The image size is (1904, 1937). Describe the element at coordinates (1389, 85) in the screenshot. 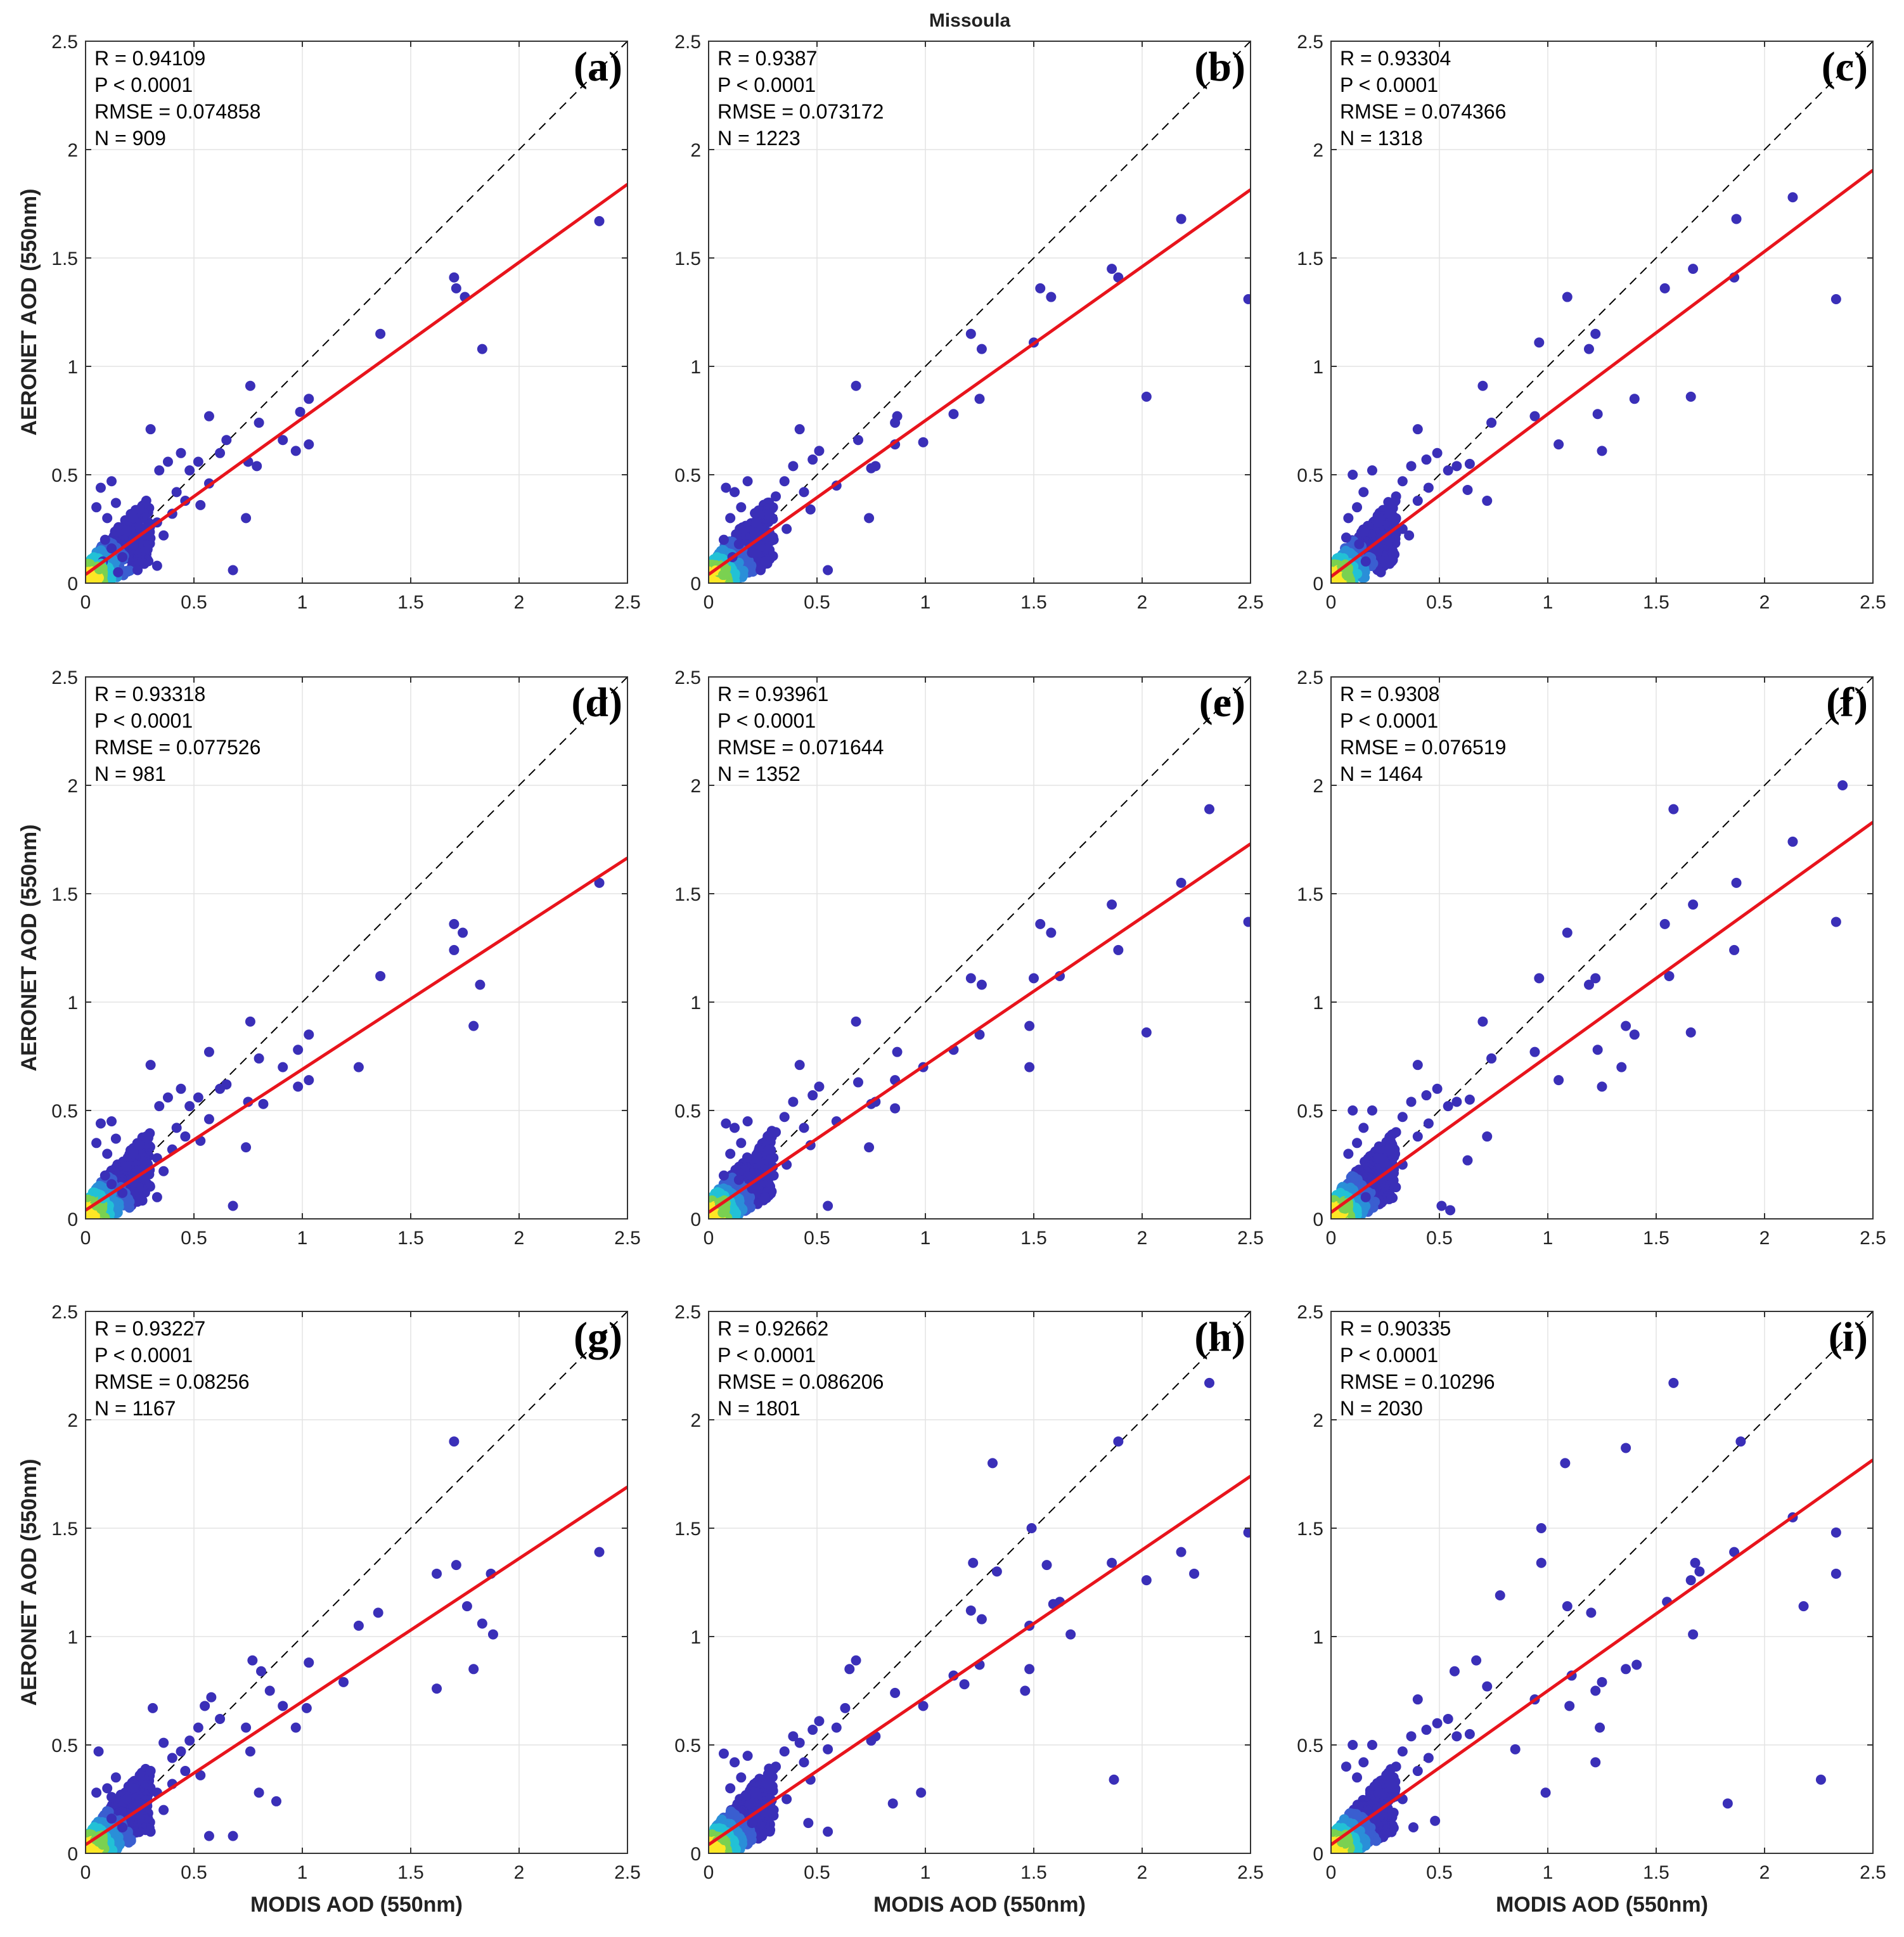

I see `stat-p: P < 0.0001` at that location.